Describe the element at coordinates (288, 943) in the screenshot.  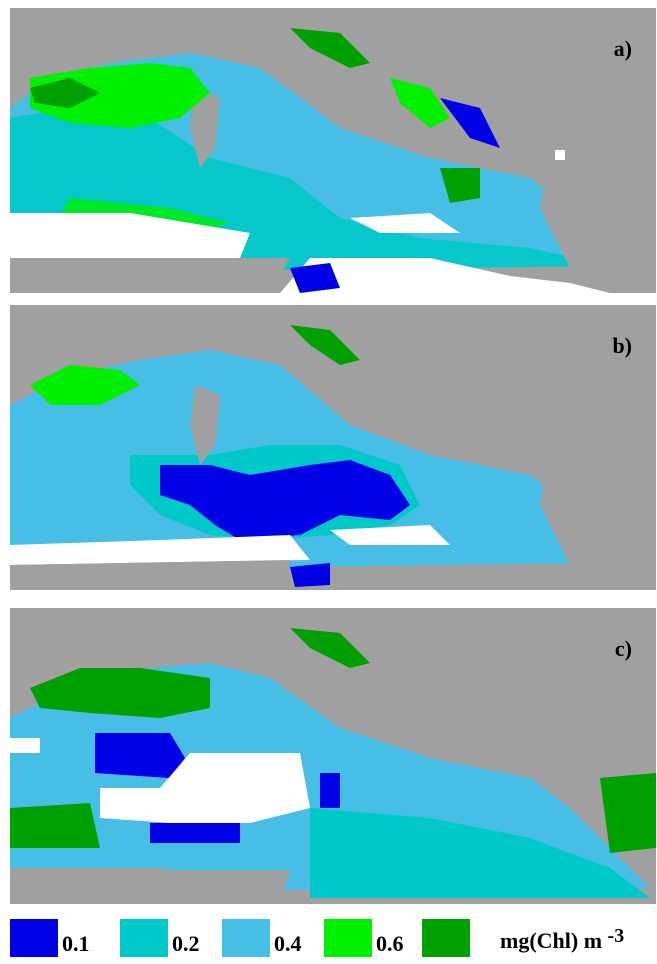
I see `legend-label-0-4: 0.4` at that location.